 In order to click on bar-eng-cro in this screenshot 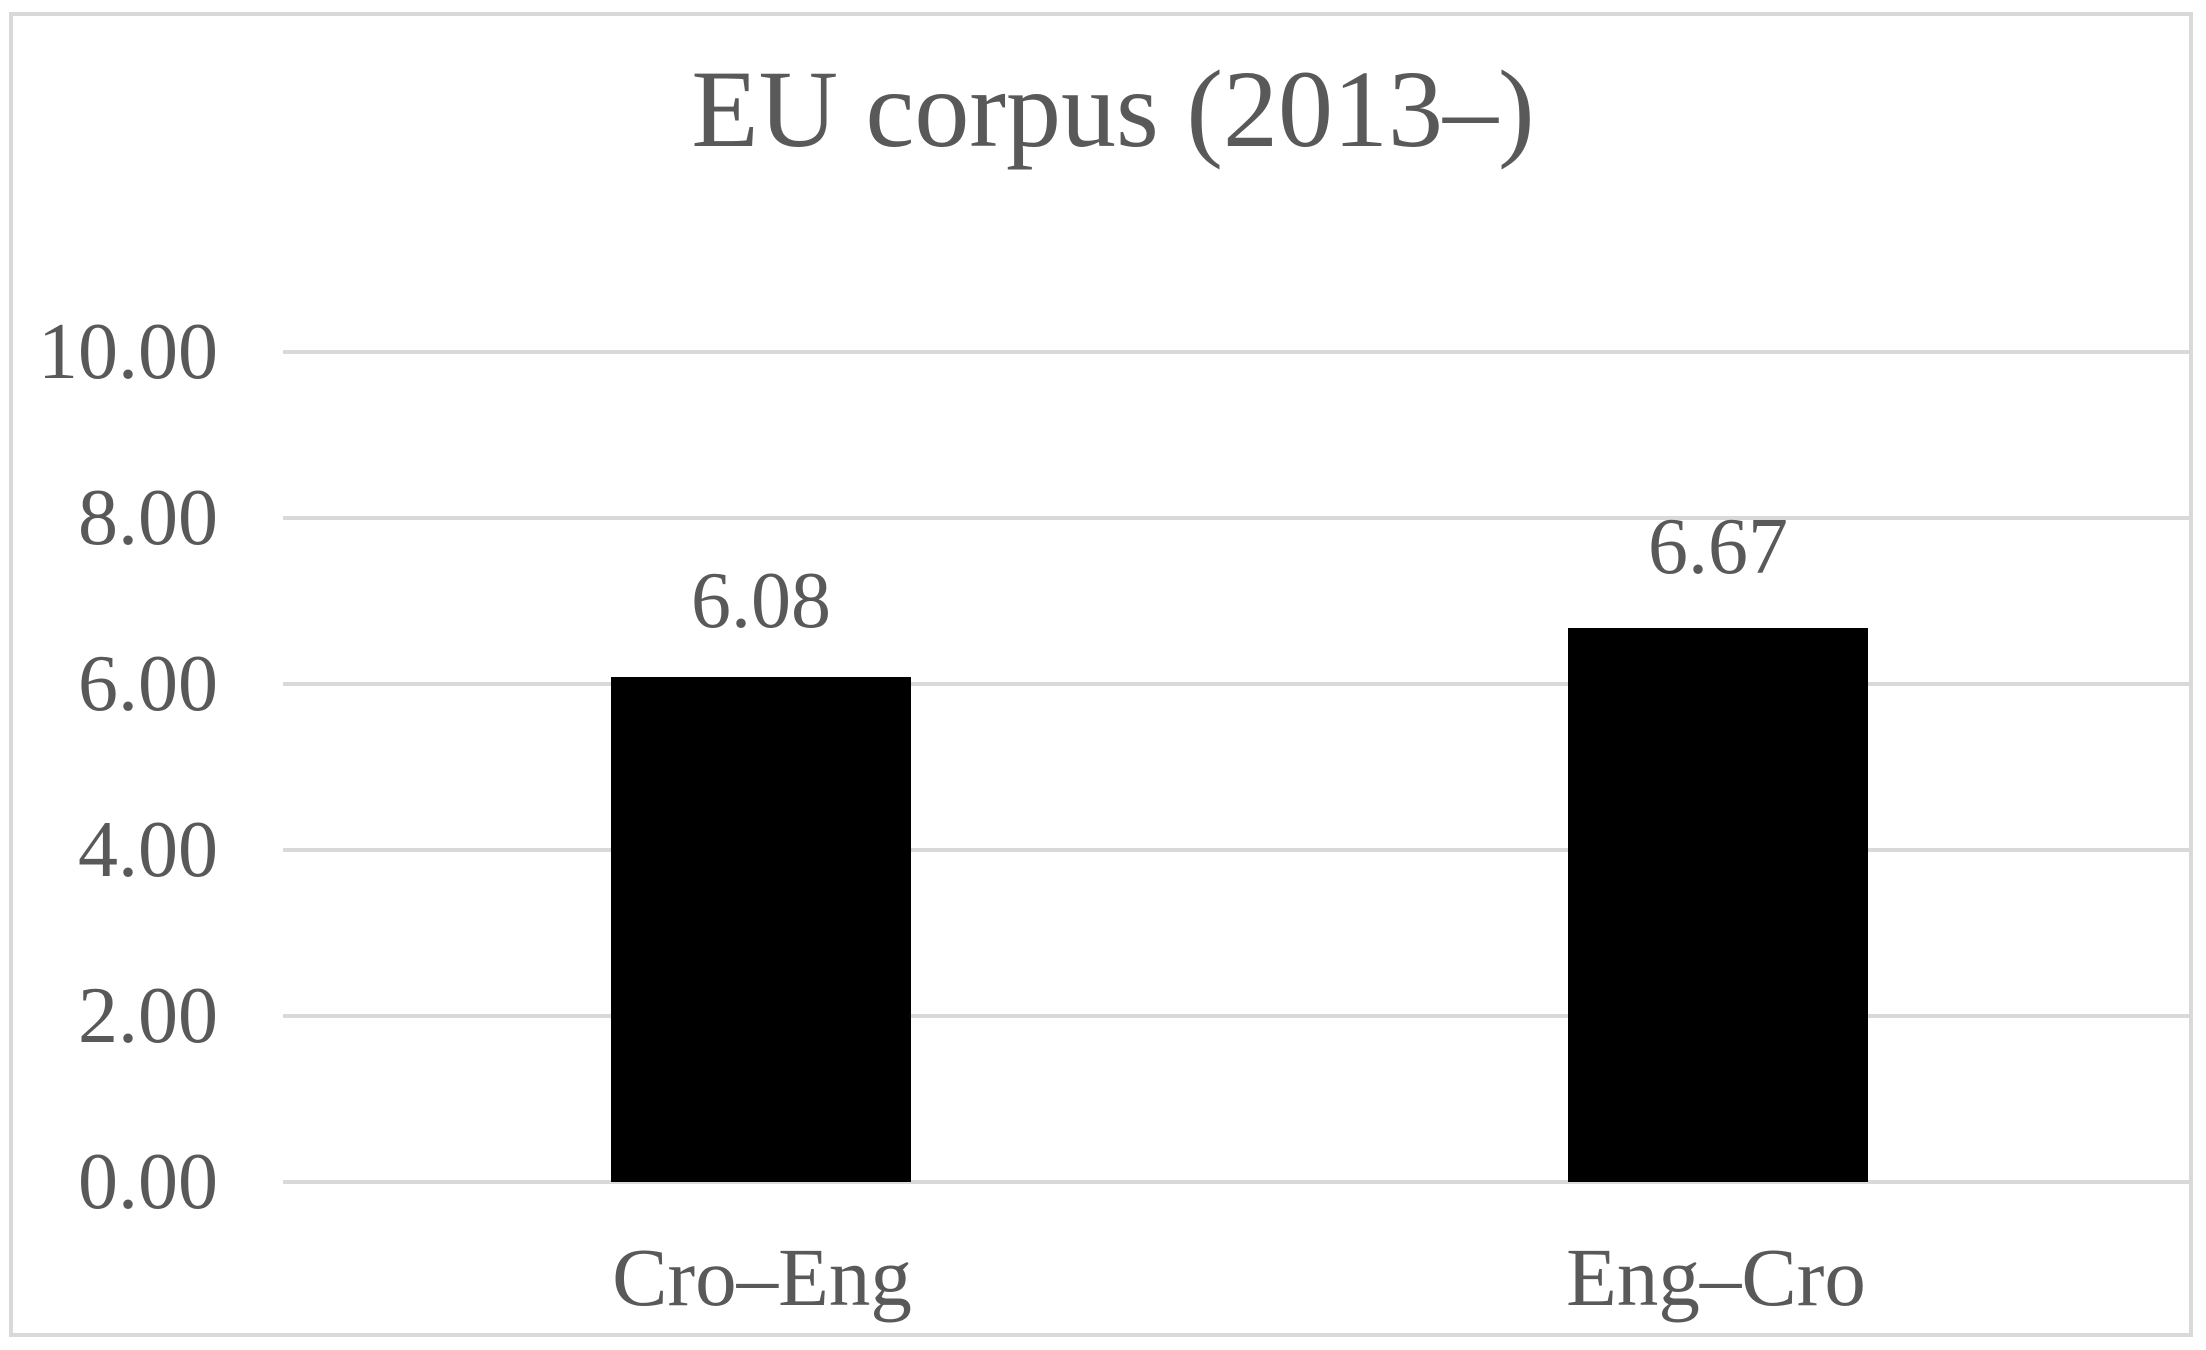, I will do `click(1718, 905)`.